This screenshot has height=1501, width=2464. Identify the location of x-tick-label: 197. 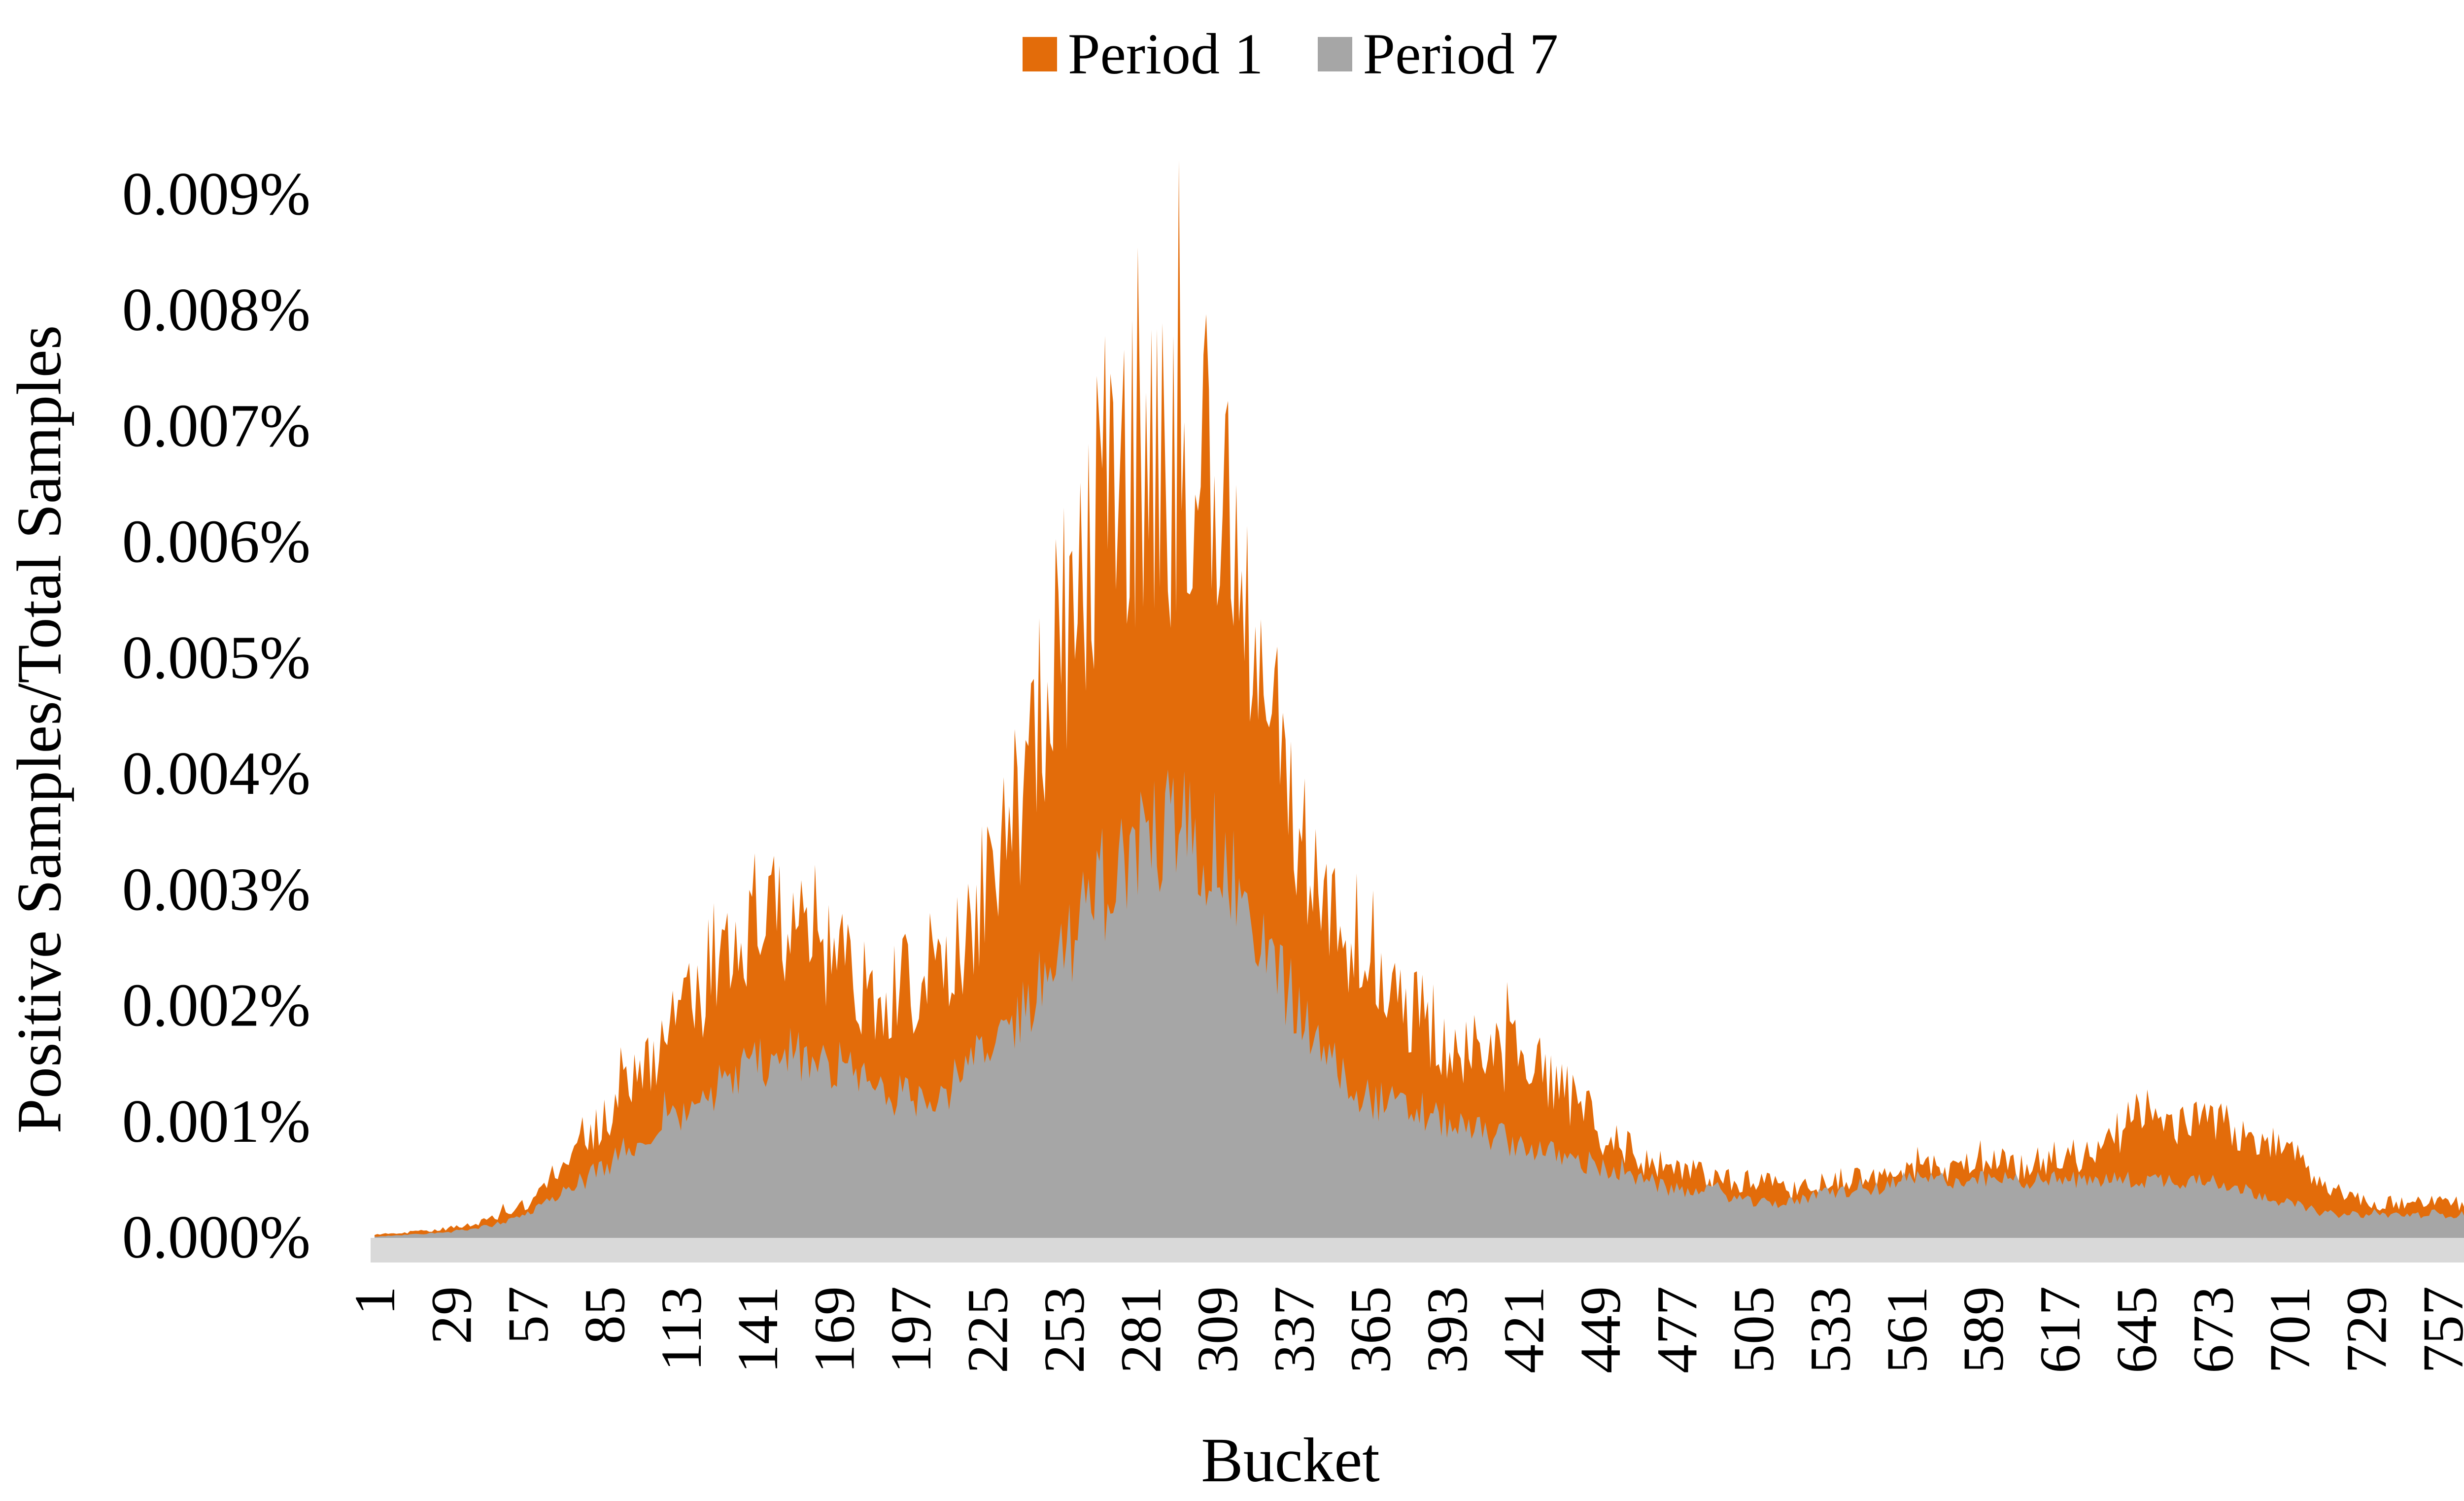
(911, 1329).